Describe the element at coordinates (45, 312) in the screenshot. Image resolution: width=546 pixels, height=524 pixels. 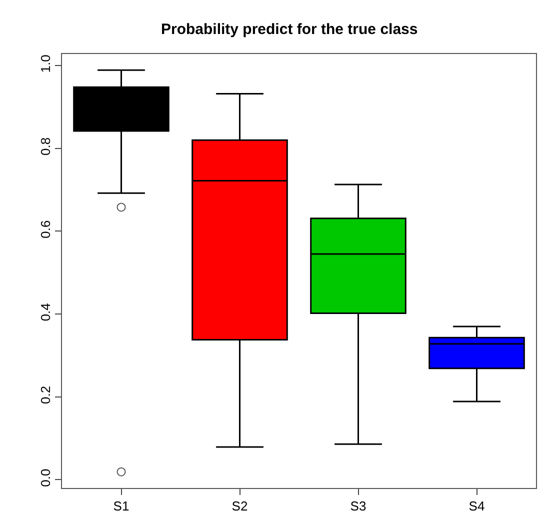
I see `y-tick-label: 0.4` at that location.